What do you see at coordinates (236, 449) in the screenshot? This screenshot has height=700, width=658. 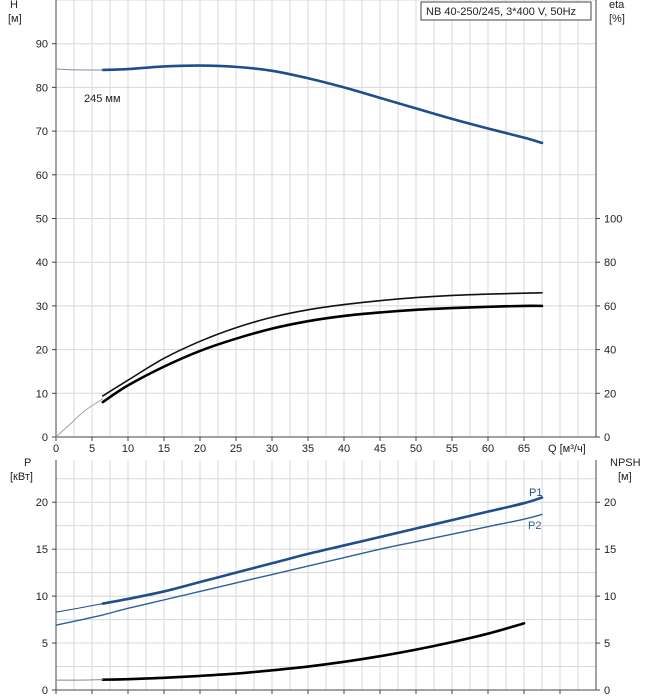 I see `x-tick-label: 25` at bounding box center [236, 449].